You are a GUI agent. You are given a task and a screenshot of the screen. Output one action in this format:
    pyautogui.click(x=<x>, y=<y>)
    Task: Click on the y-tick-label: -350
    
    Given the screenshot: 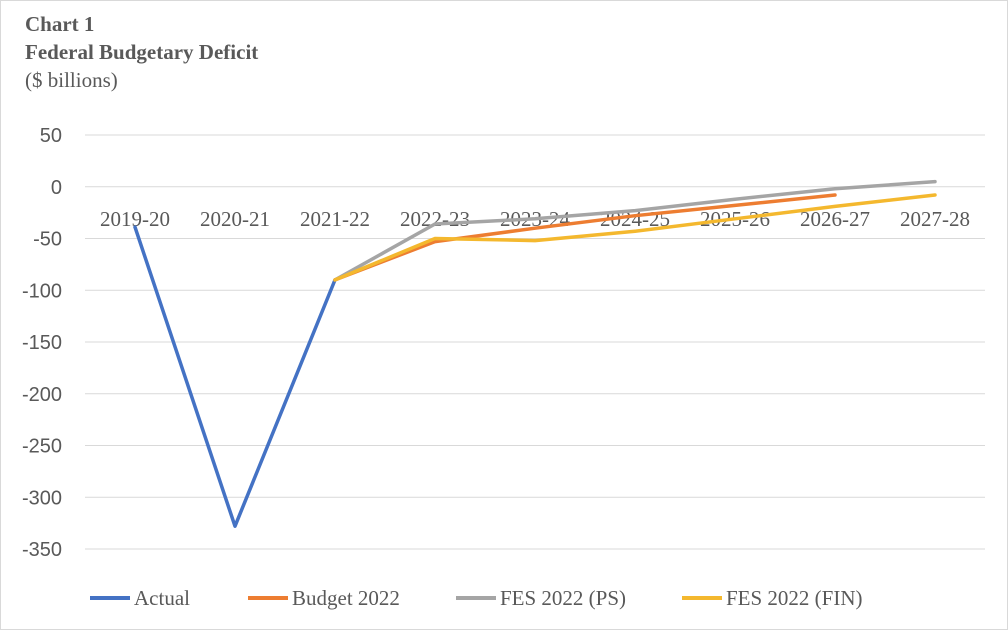 What is the action you would take?
    pyautogui.click(x=42, y=550)
    